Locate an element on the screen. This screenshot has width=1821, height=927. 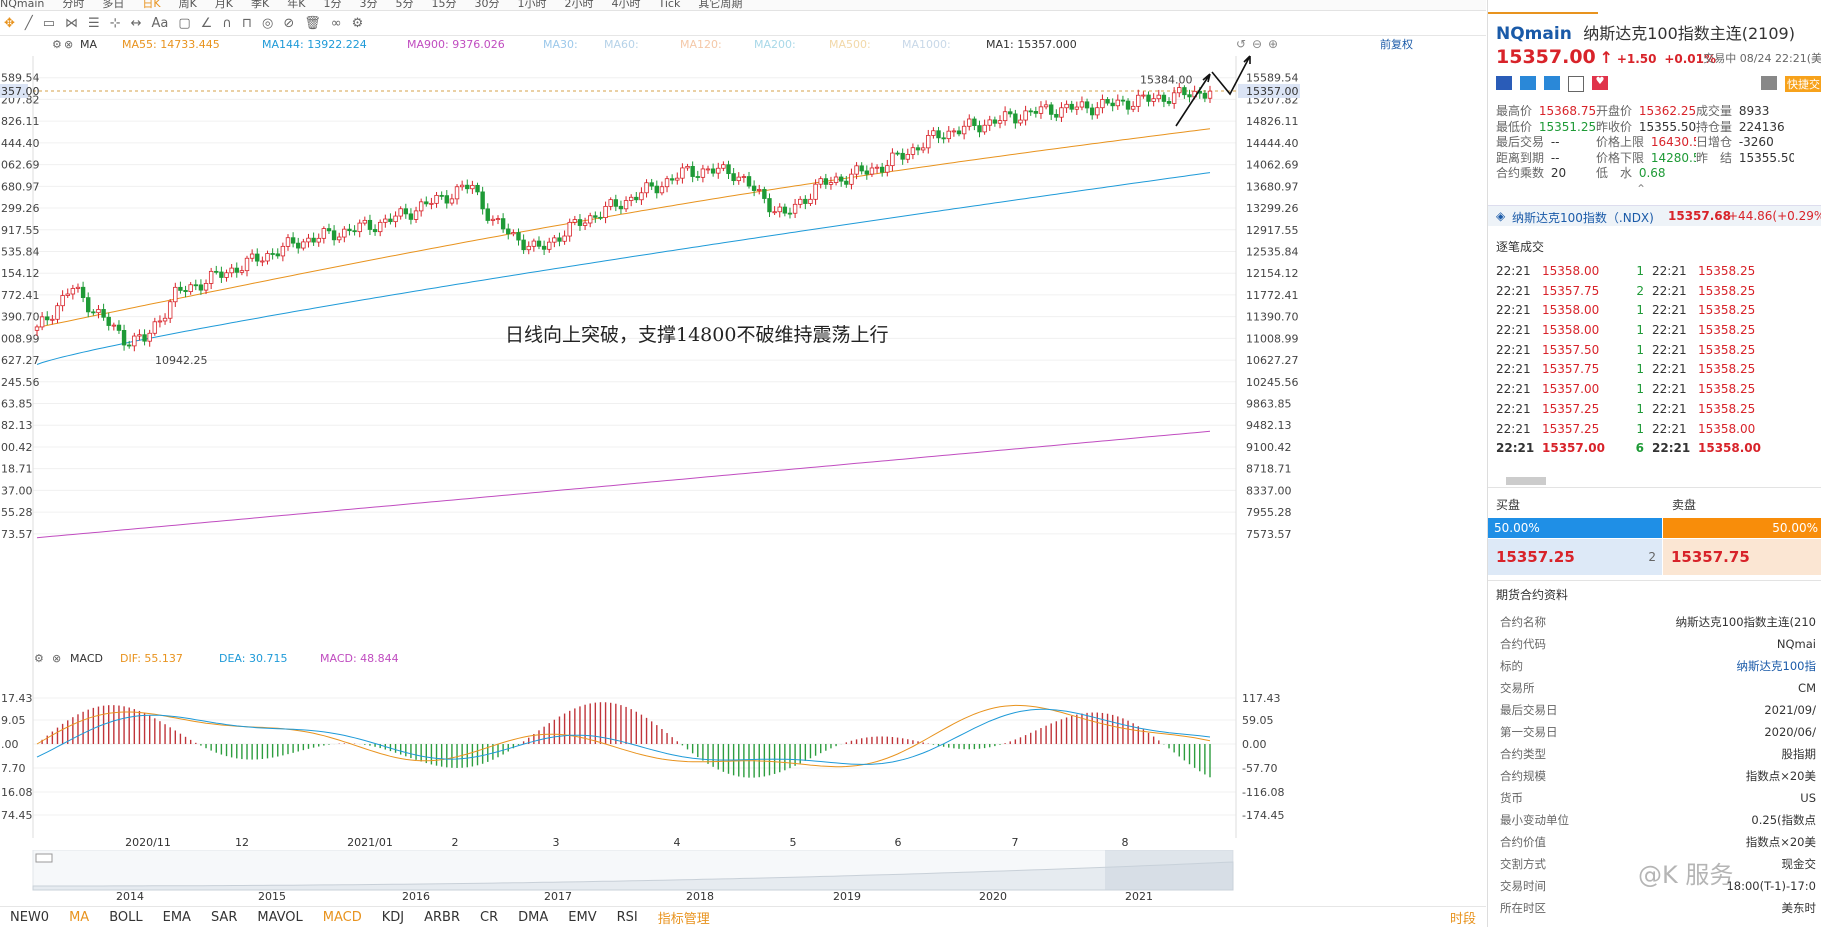
indicator-tab-boll: BOLL is located at coordinates (126, 917).